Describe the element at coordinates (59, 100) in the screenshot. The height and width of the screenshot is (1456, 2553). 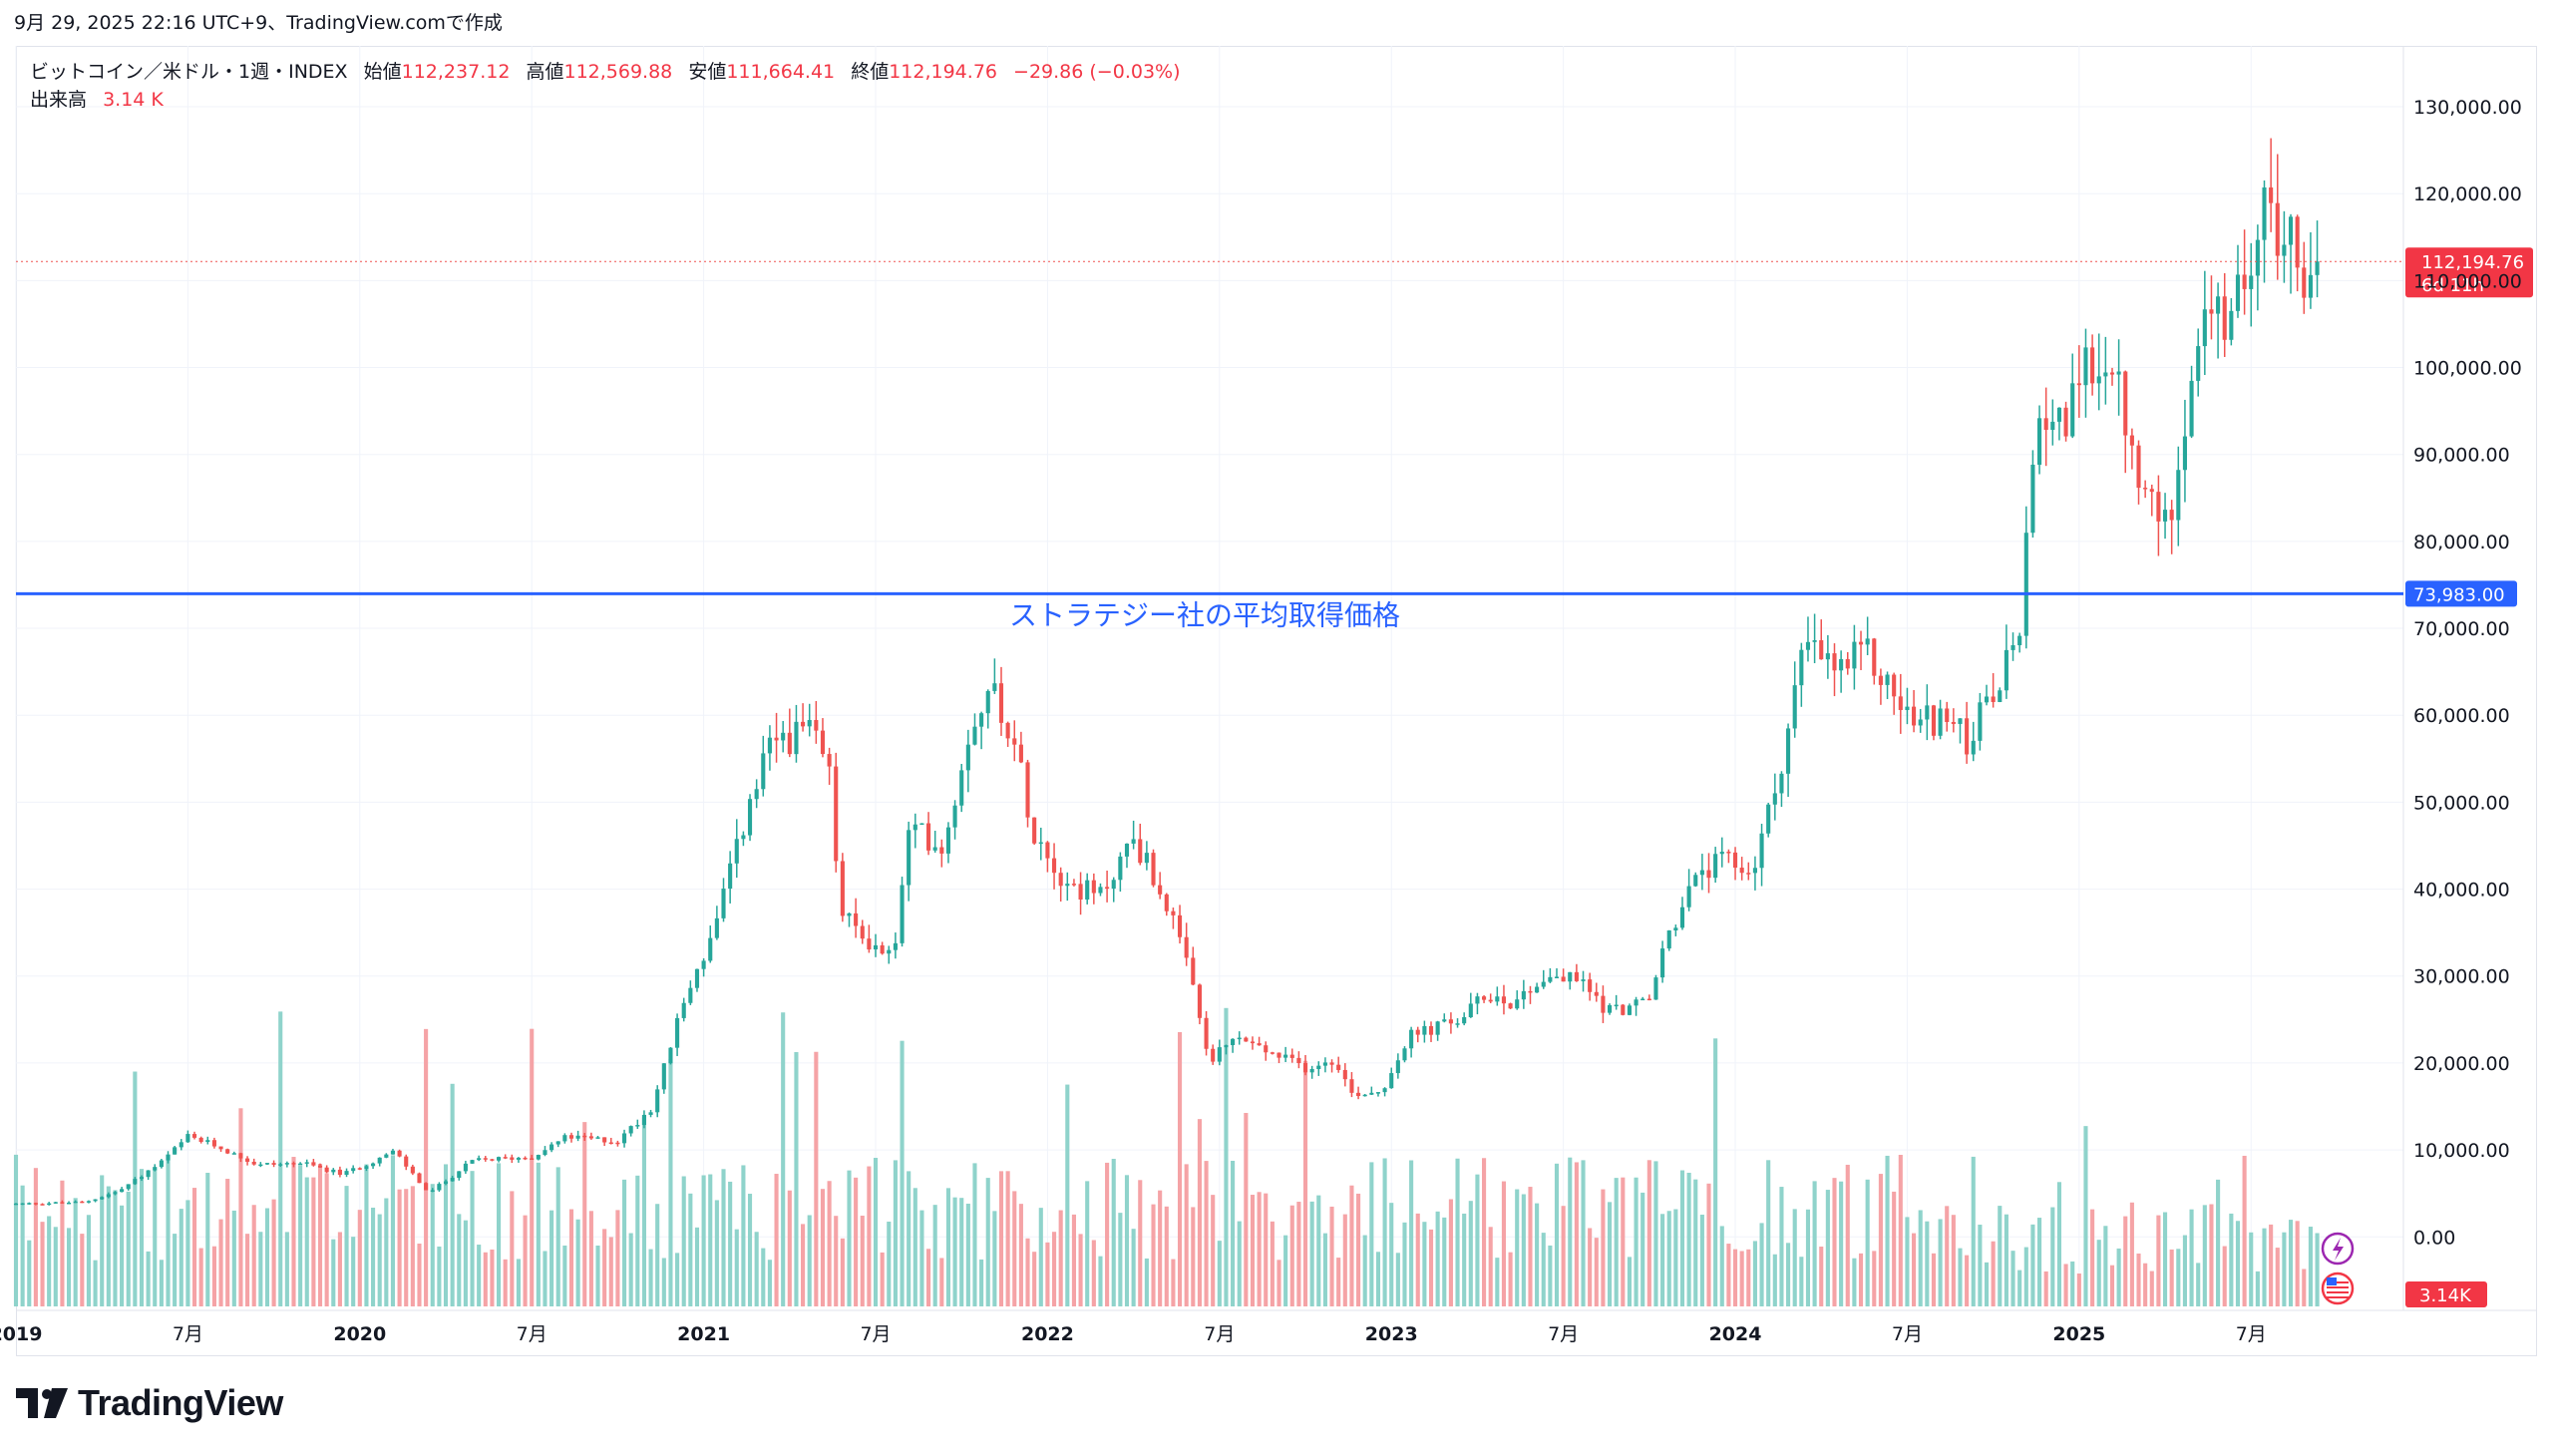
I see `volume-label: 出来高` at that location.